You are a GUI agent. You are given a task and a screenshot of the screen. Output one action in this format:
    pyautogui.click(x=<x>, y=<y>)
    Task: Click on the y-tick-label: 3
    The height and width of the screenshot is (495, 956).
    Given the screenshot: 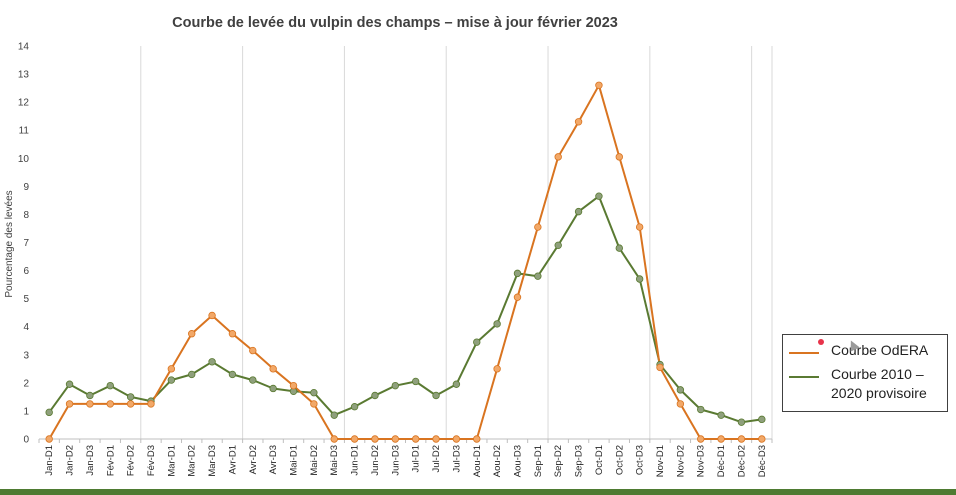 What is the action you would take?
    pyautogui.click(x=26, y=355)
    